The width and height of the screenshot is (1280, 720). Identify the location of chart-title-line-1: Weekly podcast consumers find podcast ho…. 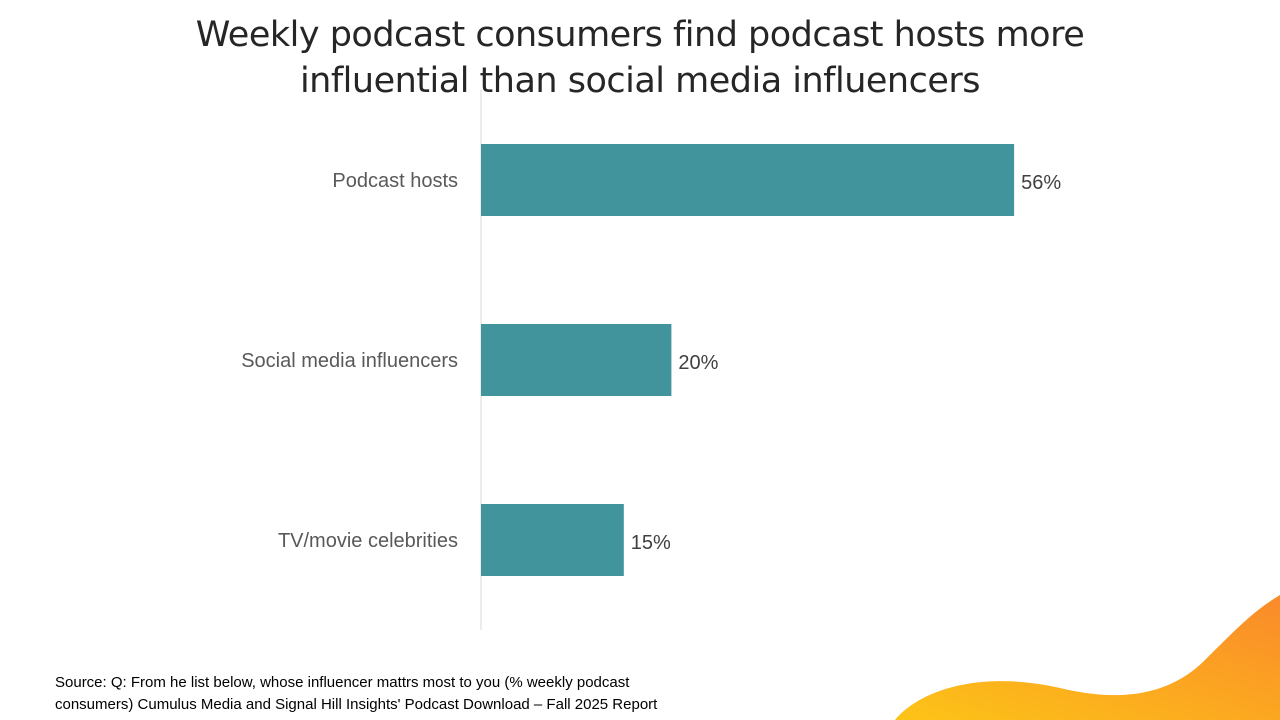
(640, 35).